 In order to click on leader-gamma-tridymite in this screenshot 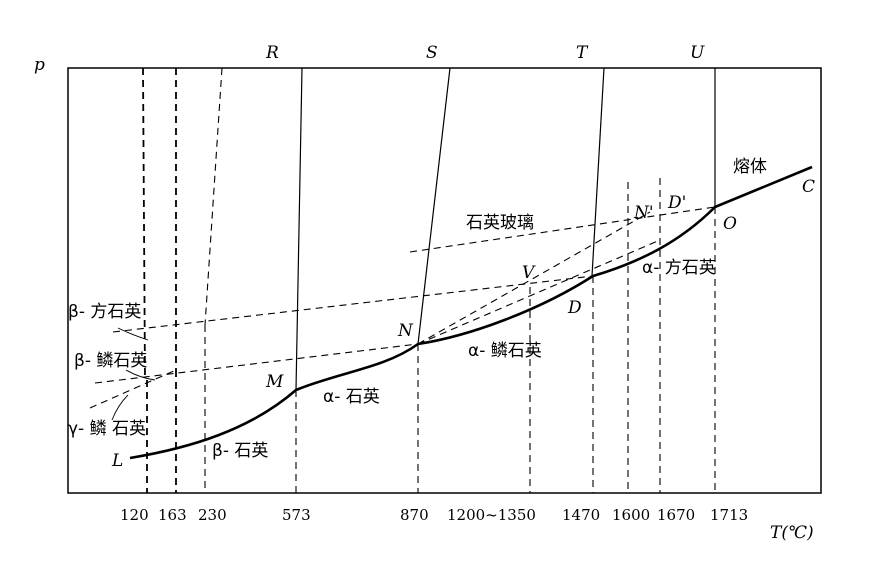, I will do `click(120, 407)`.